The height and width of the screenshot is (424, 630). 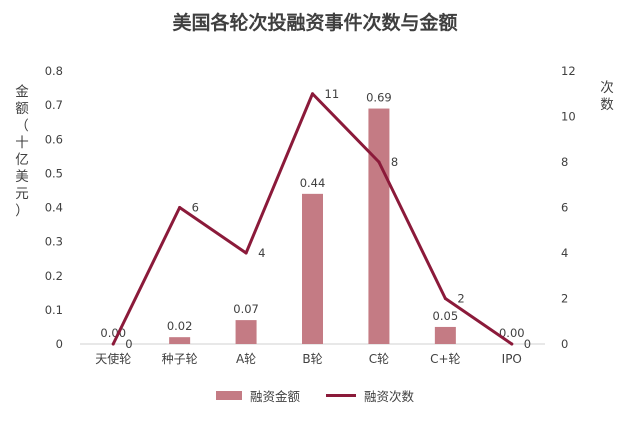 I want to click on x-tick-label: A轮, so click(x=246, y=359).